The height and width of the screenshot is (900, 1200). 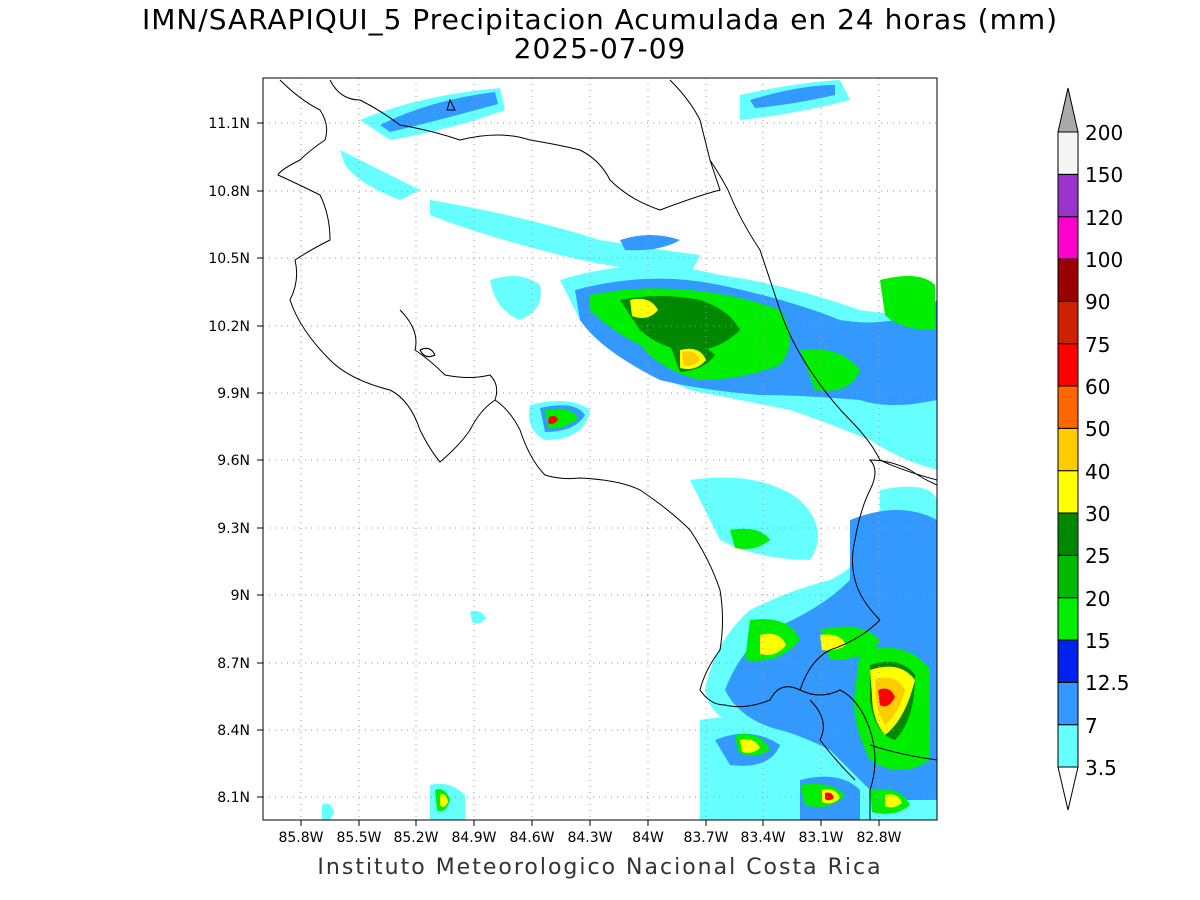 What do you see at coordinates (229, 327) in the screenshot?
I see `y-tick-label: 10.2N` at bounding box center [229, 327].